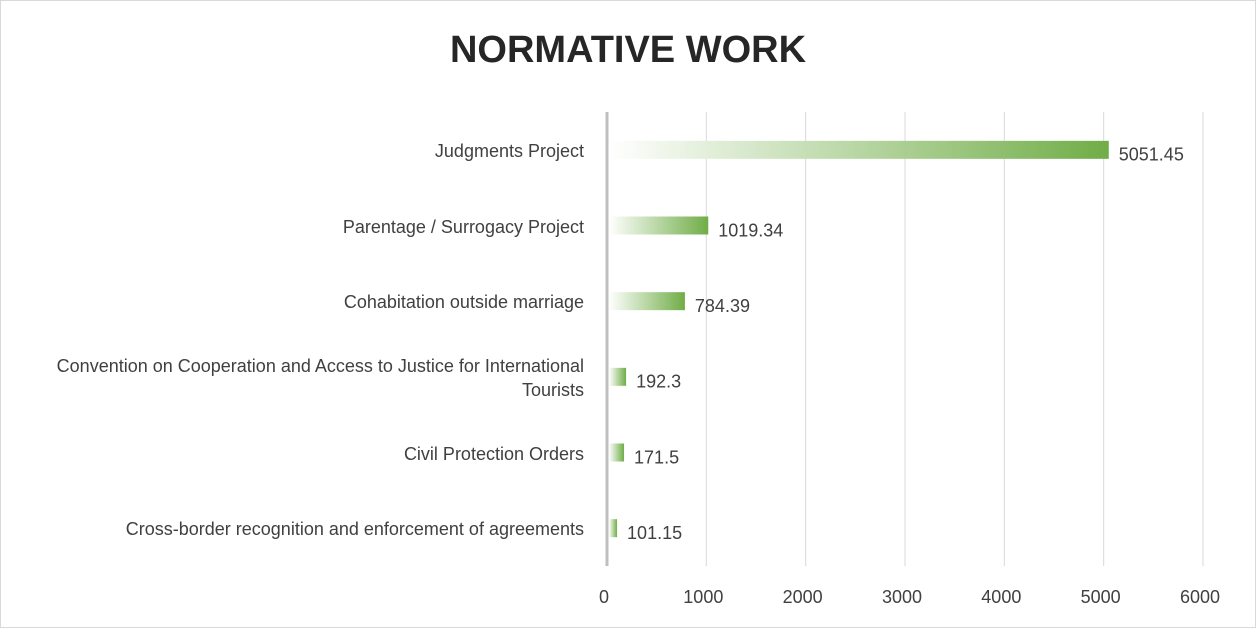  What do you see at coordinates (493, 453) in the screenshot?
I see `y-tick-label: Civil Protection Orders` at bounding box center [493, 453].